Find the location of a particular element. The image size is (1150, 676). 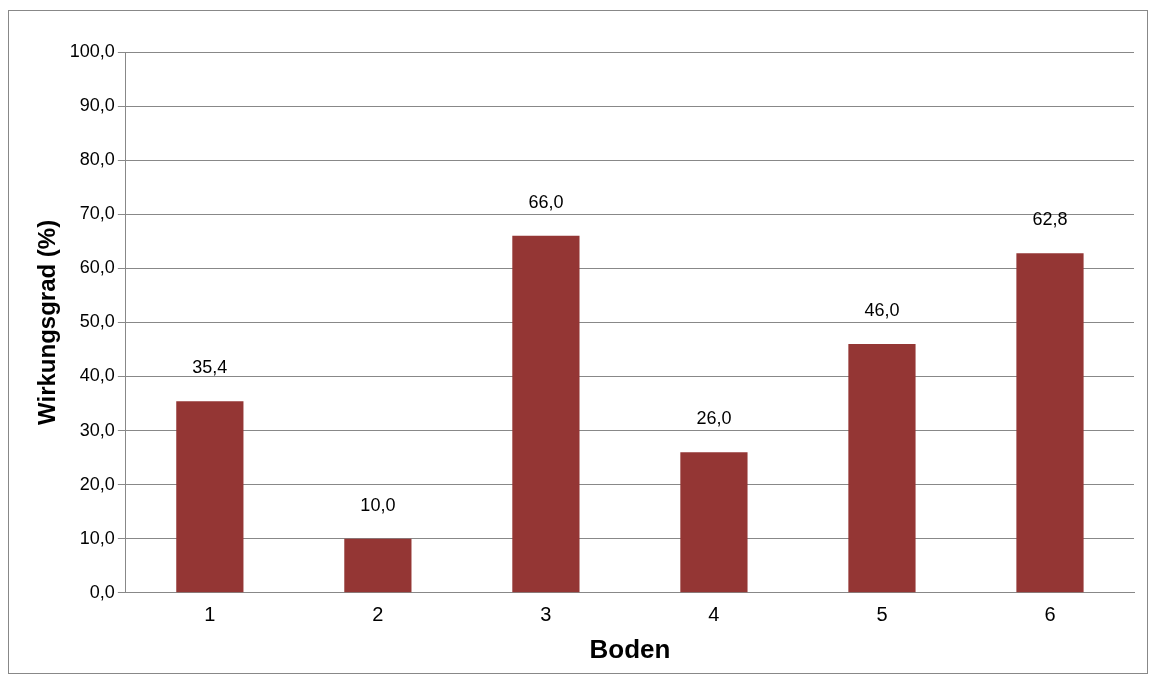

x-tick-label: 5 is located at coordinates (882, 614).